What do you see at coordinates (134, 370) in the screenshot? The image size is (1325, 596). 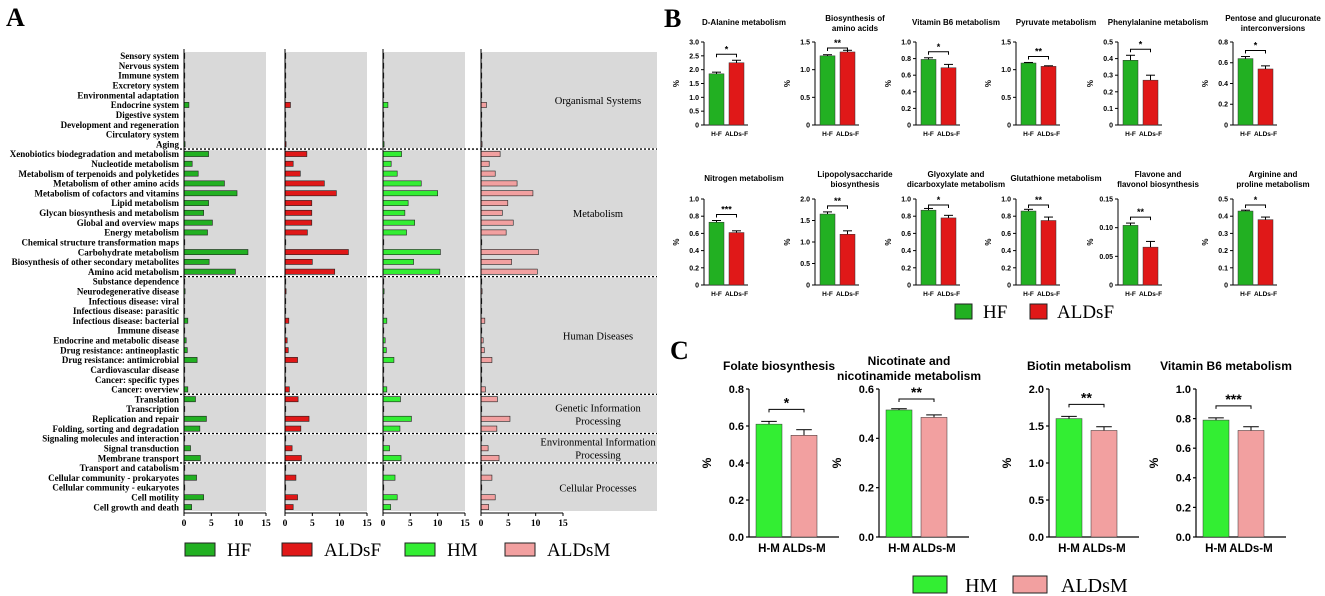 I see `category-label: Cardiovascular disease` at bounding box center [134, 370].